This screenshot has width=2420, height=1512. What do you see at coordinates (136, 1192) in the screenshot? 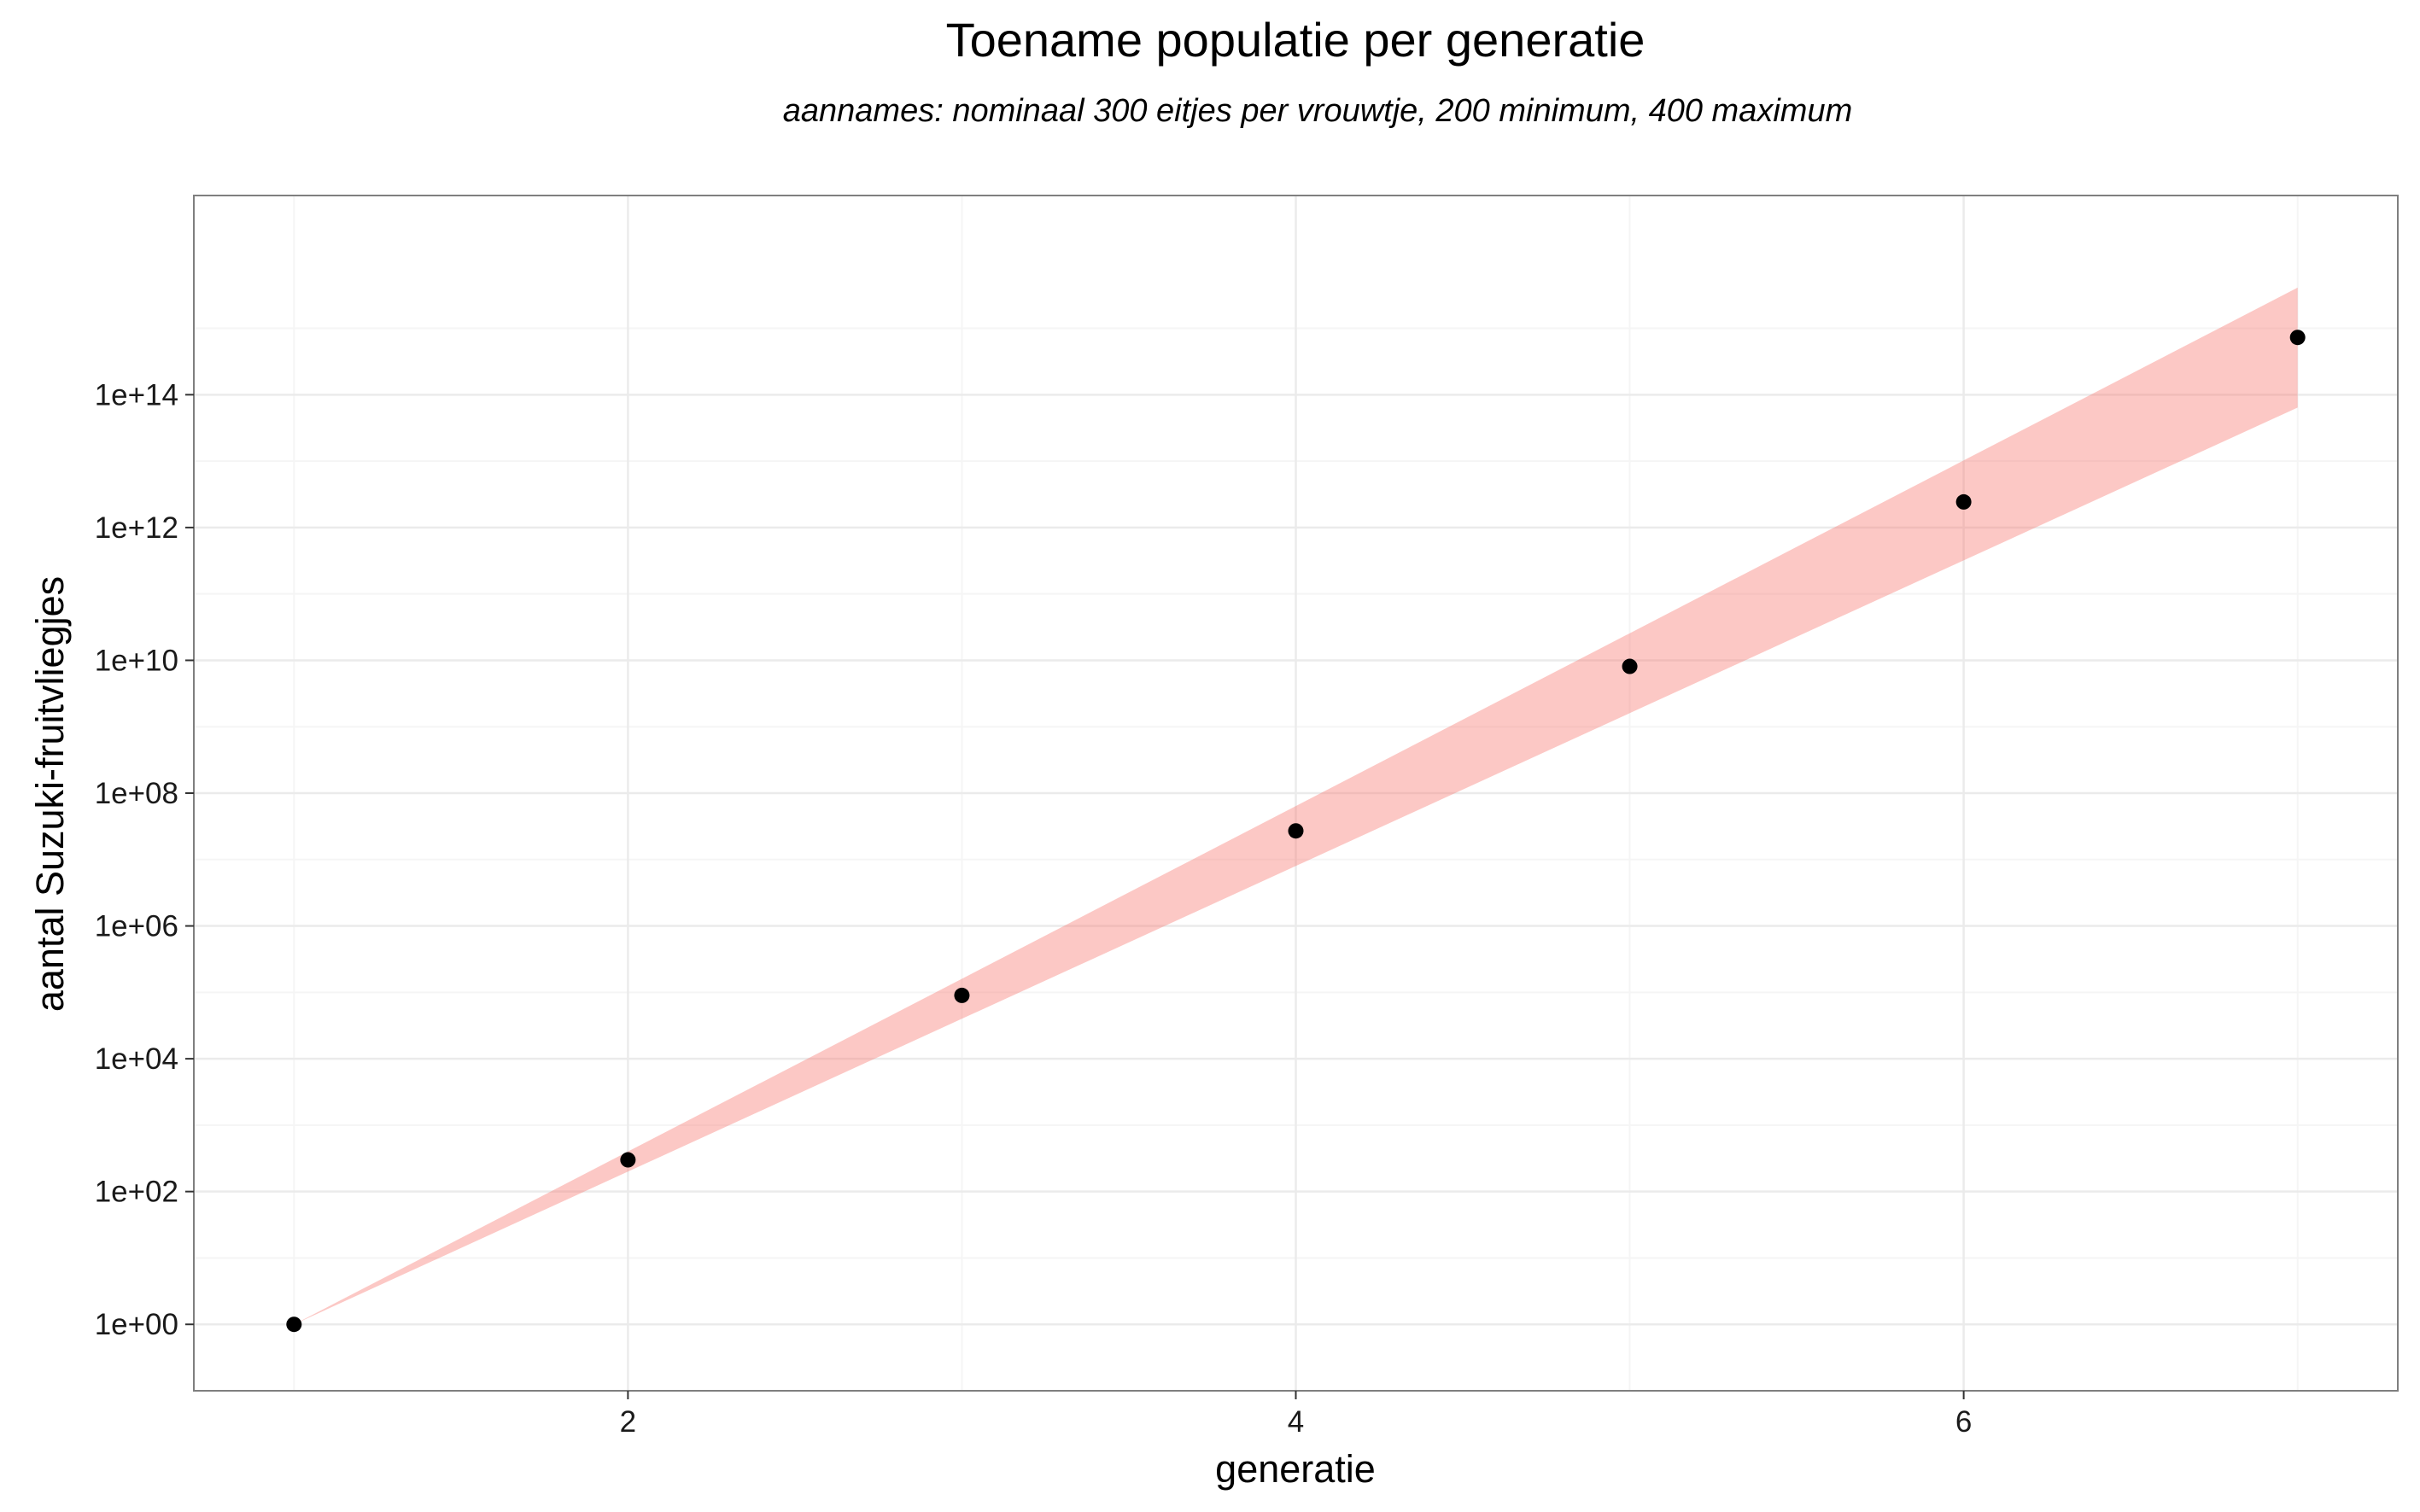
I see `y-tick-label: 1e+02` at bounding box center [136, 1192].